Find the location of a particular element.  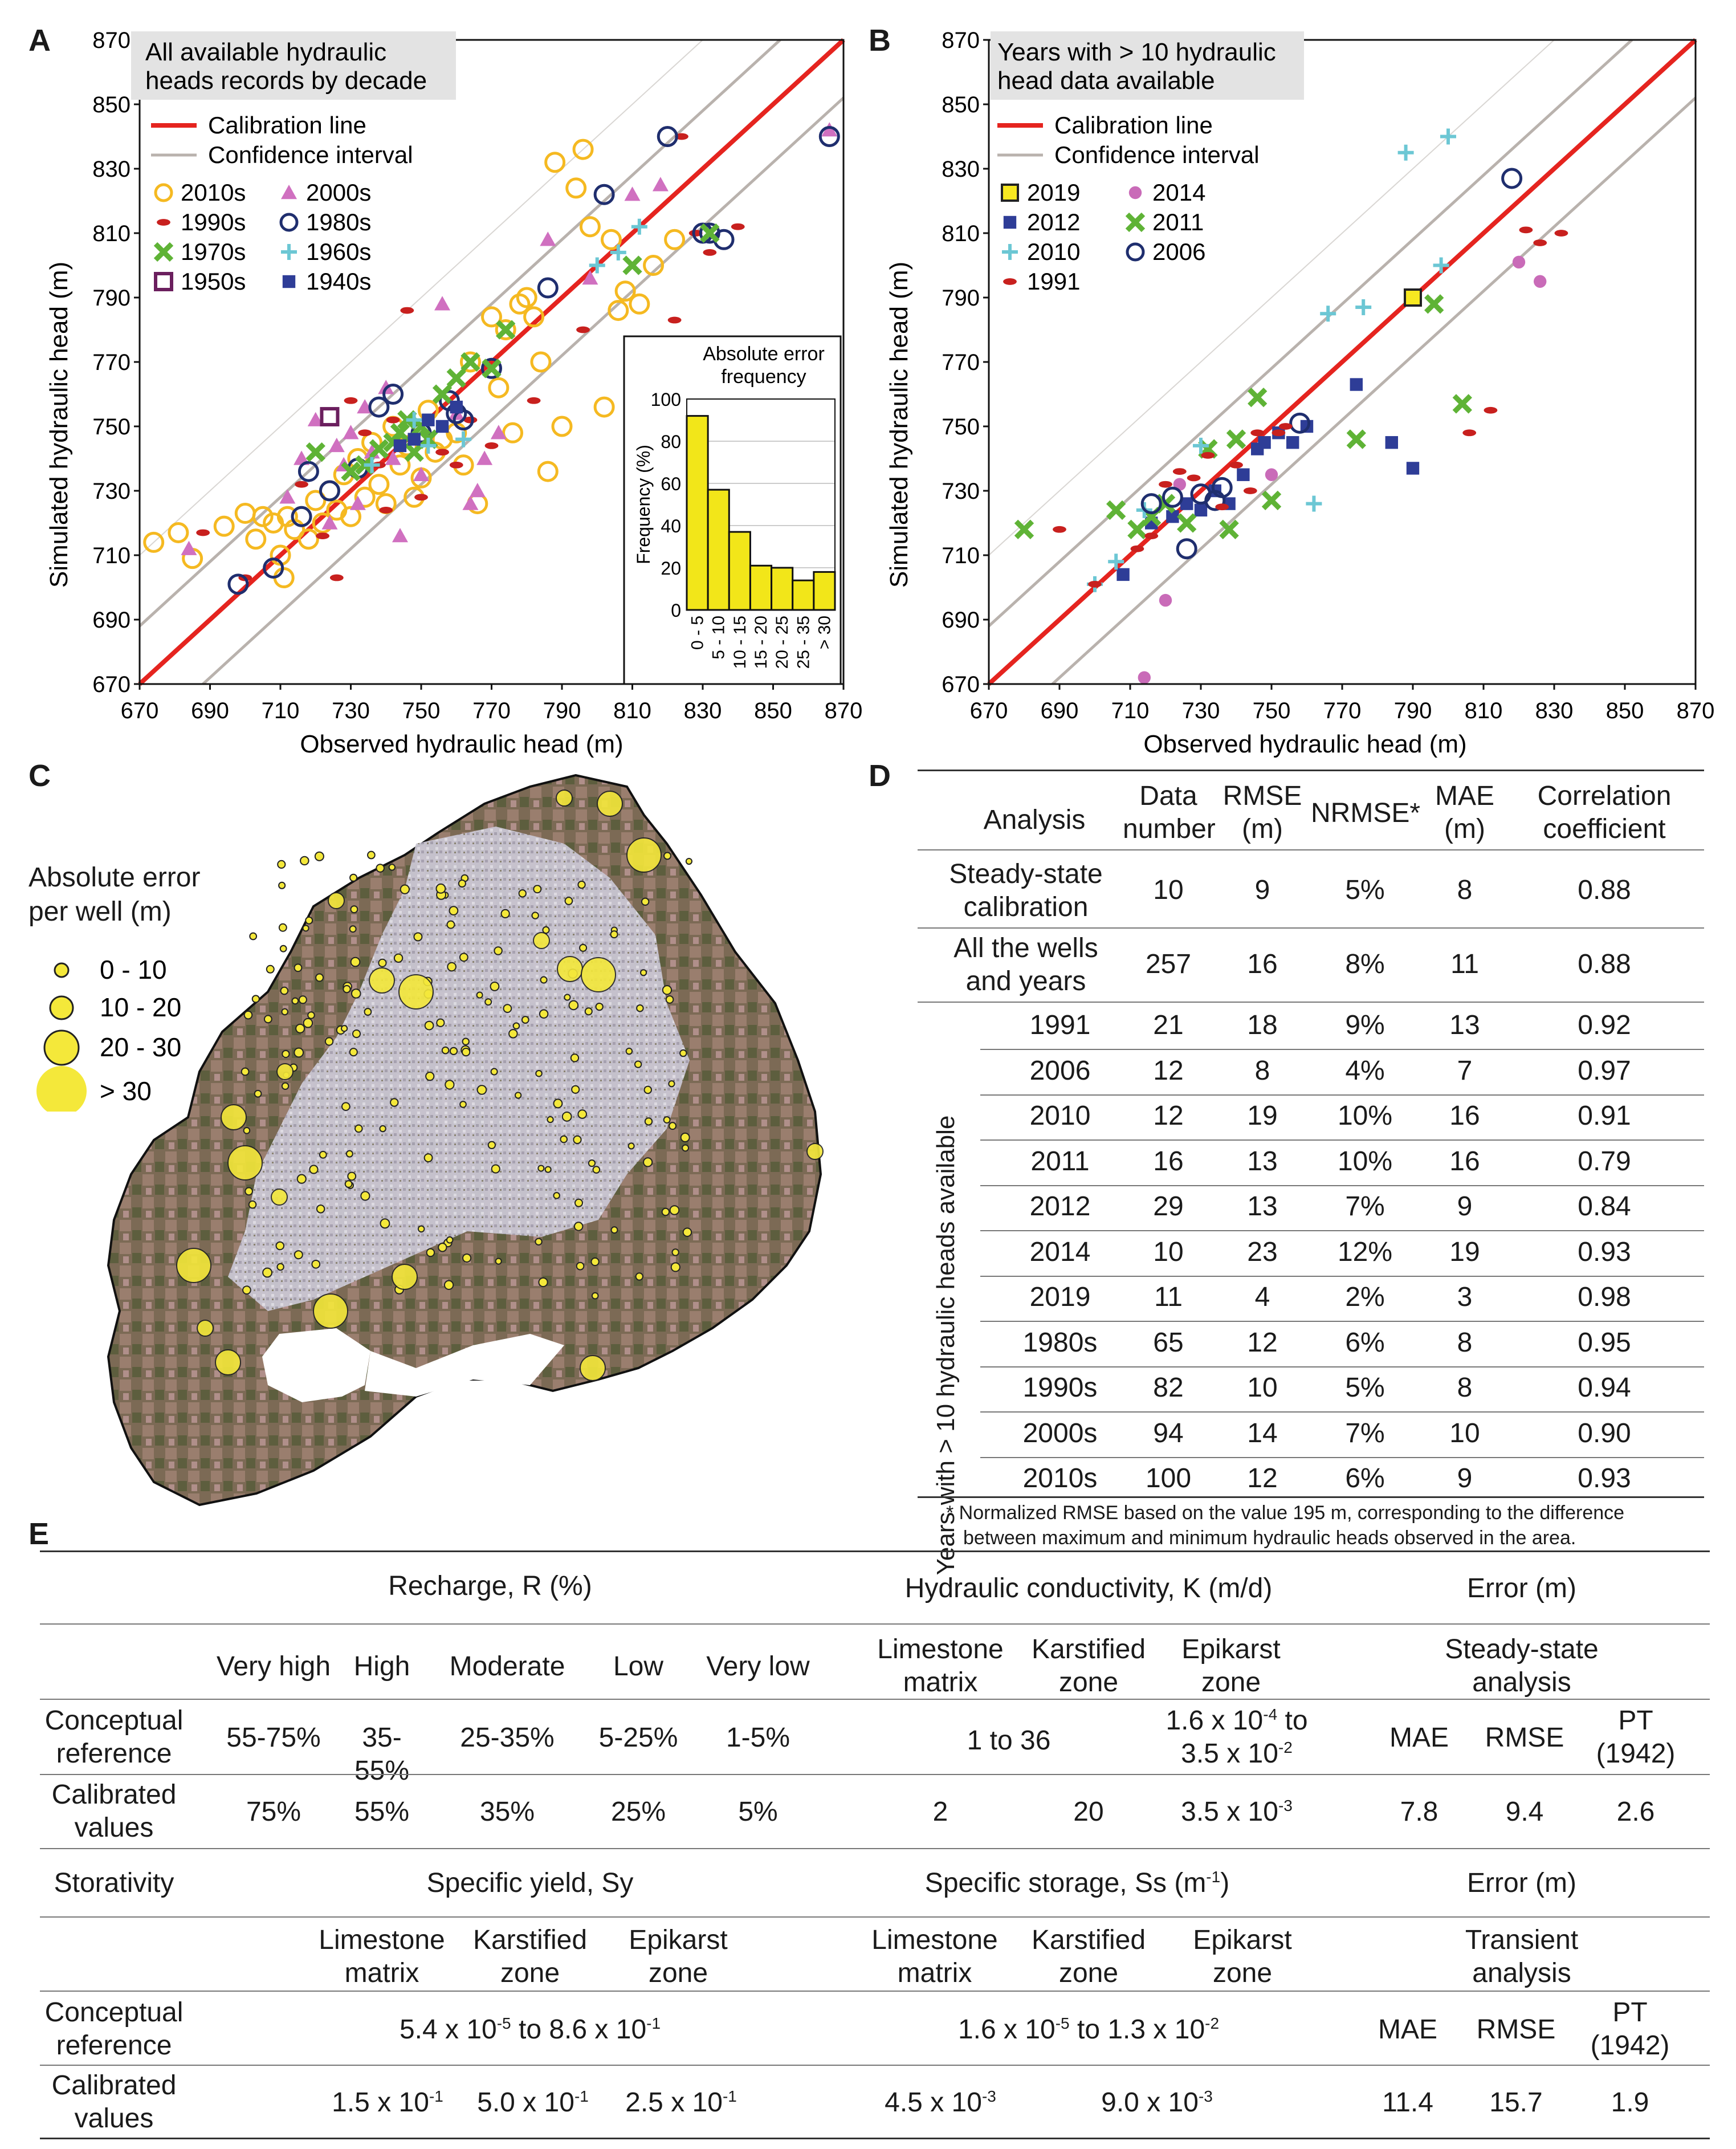

table-cell: 13 is located at coordinates (1262, 1207).